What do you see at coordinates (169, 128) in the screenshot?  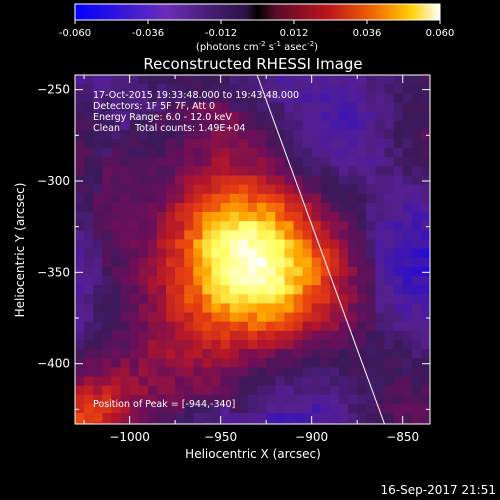 I see `annotation-counts: Clean Total counts: 1.49E+04` at bounding box center [169, 128].